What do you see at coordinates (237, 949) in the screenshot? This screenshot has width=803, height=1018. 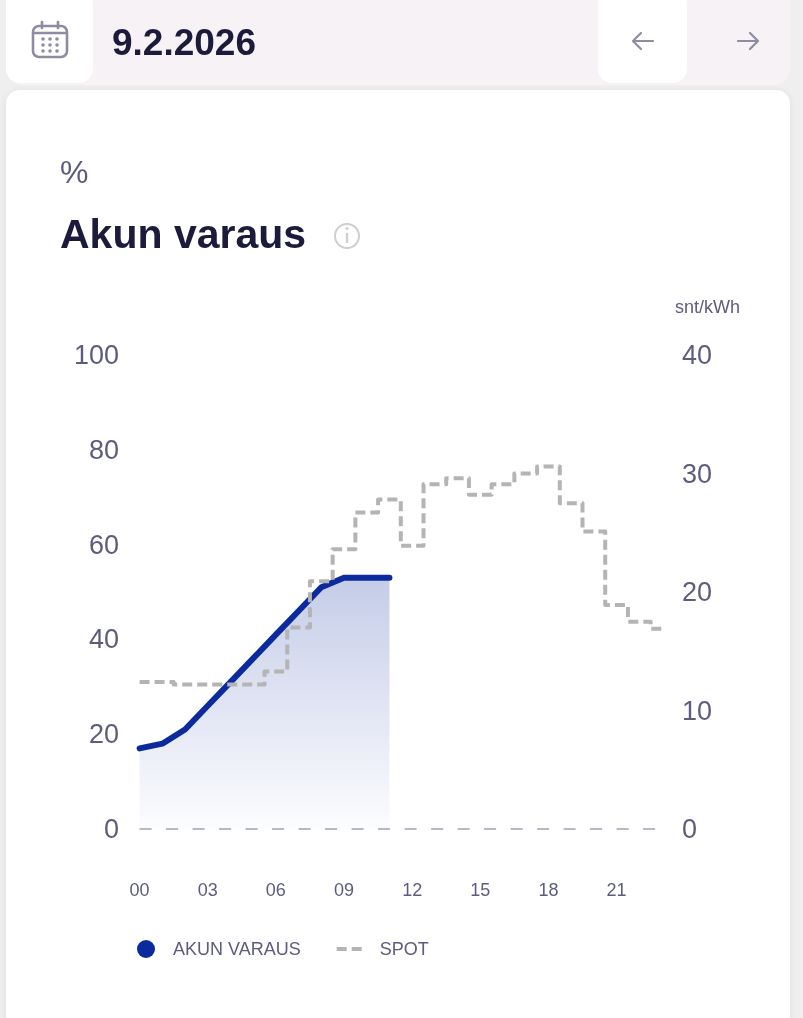 I see `legend-label: AKUN VARAUS` at bounding box center [237, 949].